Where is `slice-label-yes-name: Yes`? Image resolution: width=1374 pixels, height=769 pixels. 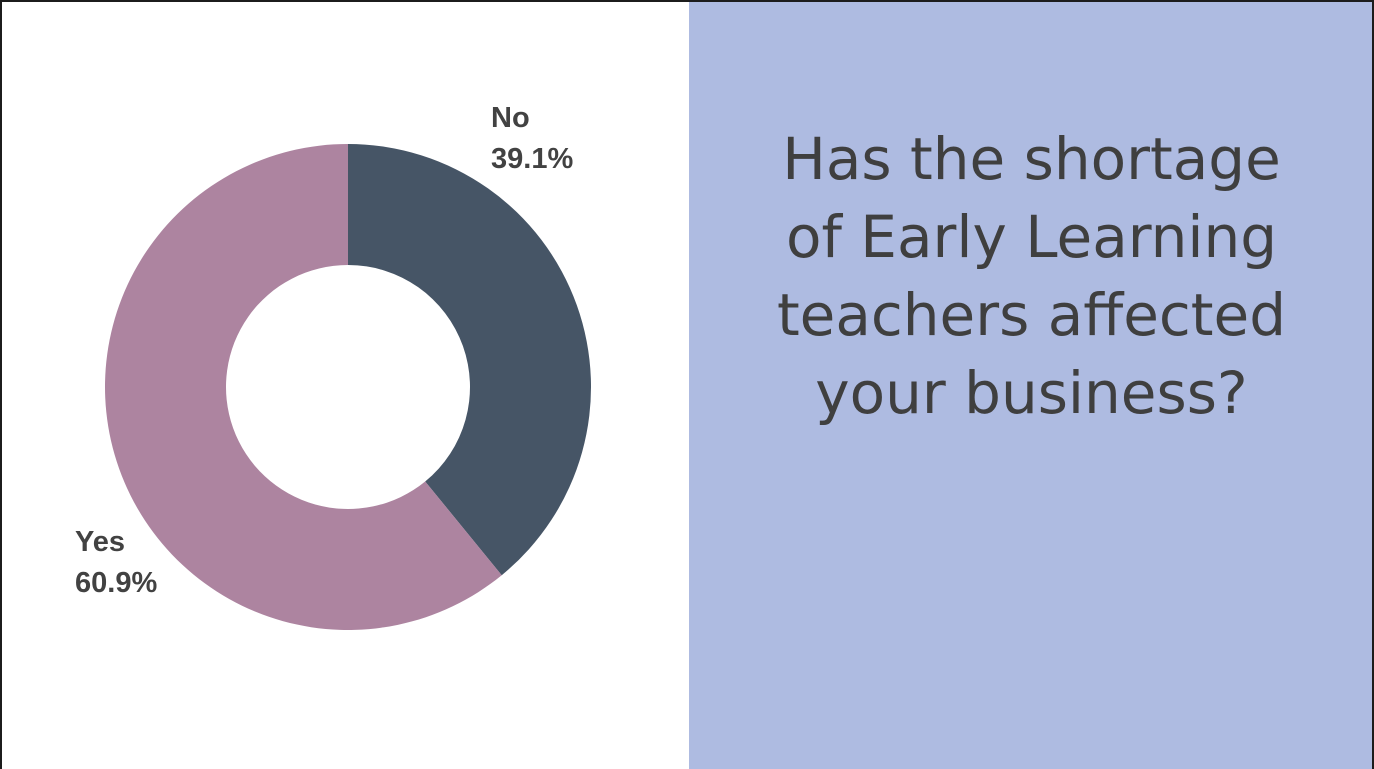 slice-label-yes-name: Yes is located at coordinates (100, 542).